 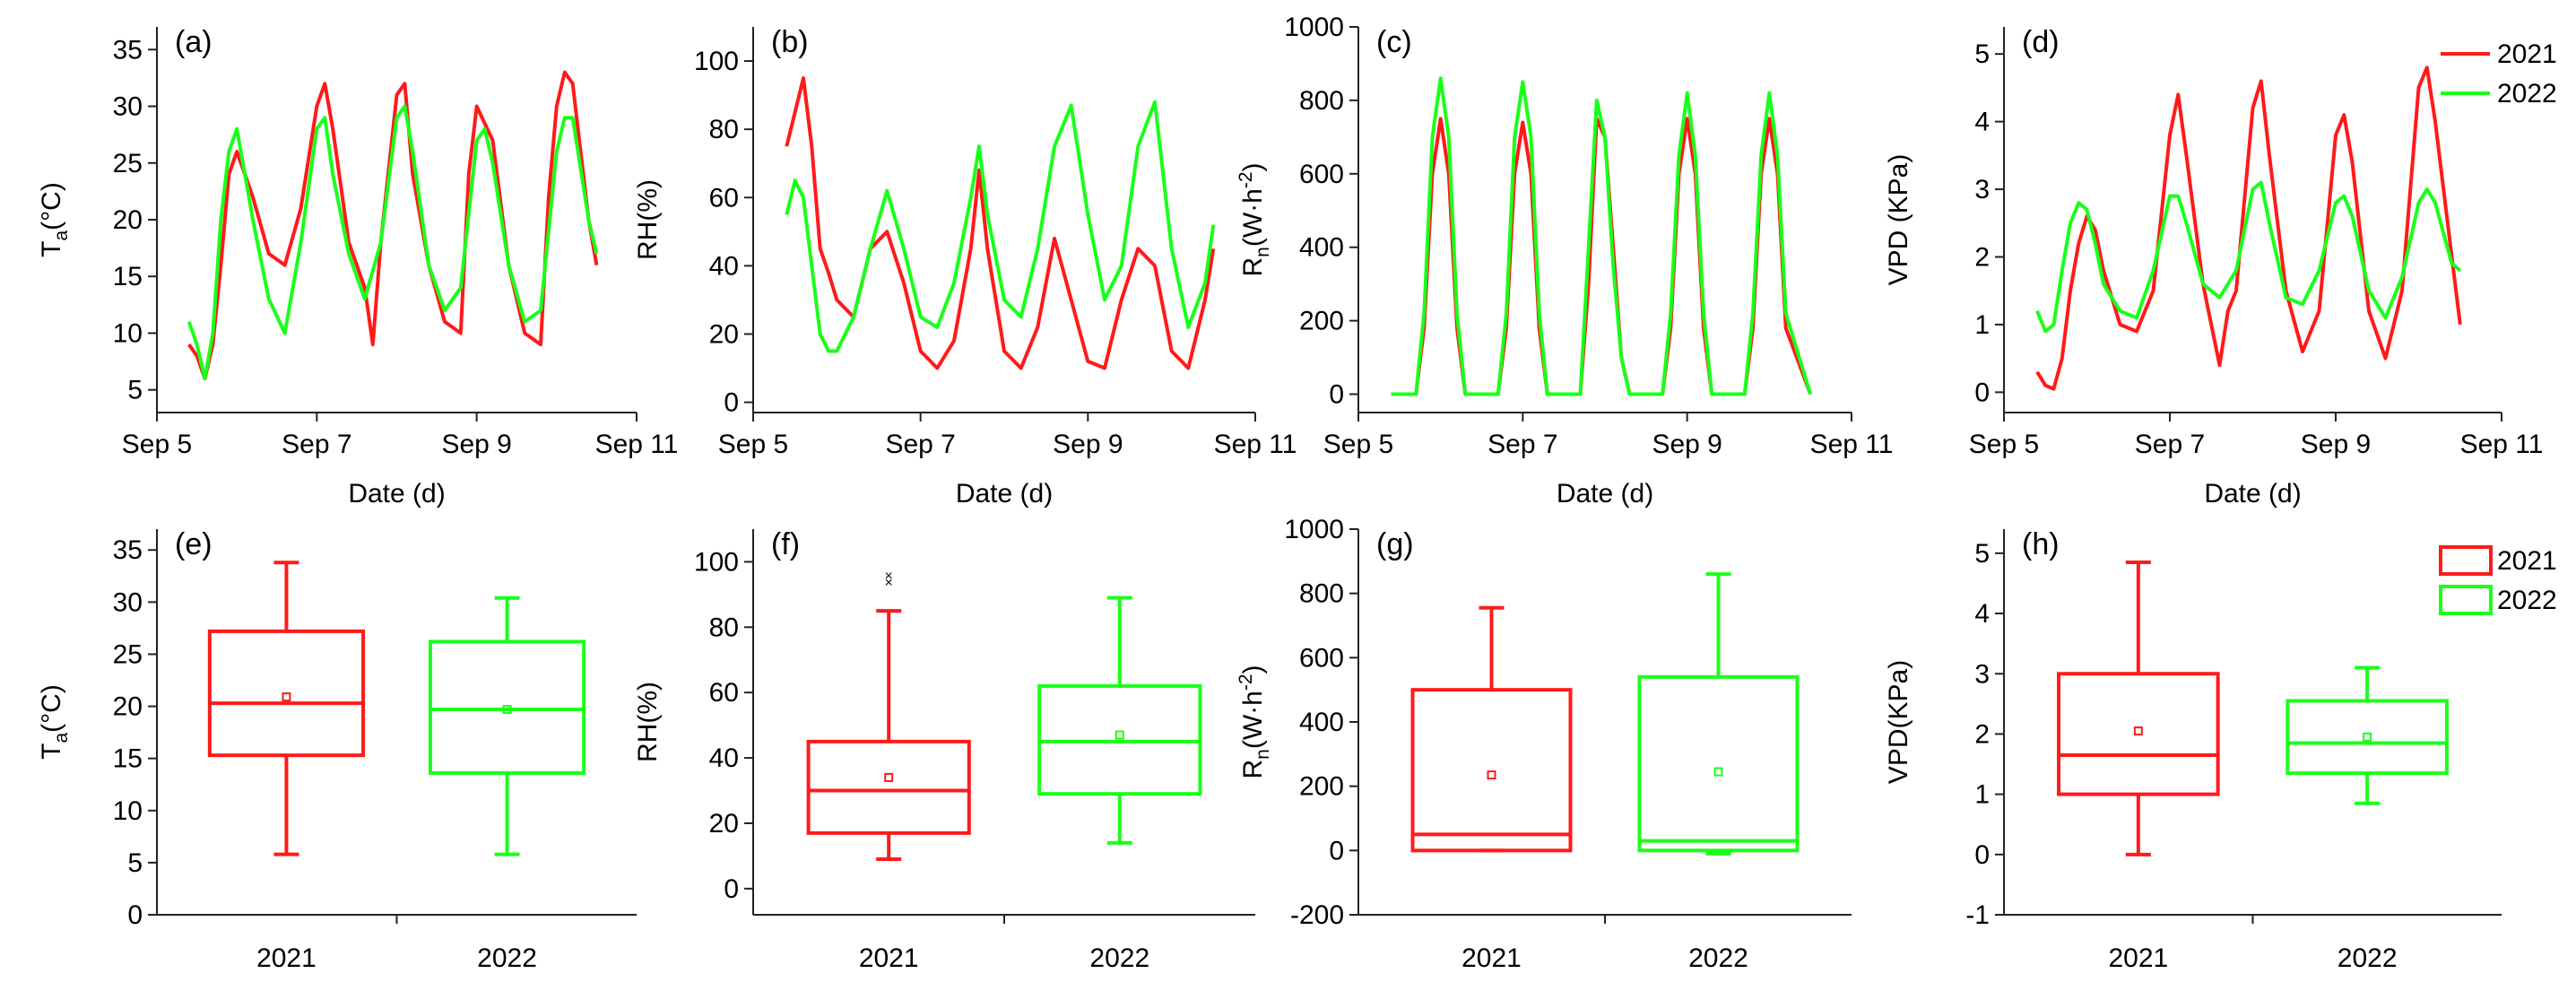 I want to click on y-axis-label-4: Ta(°C), so click(x=54, y=722).